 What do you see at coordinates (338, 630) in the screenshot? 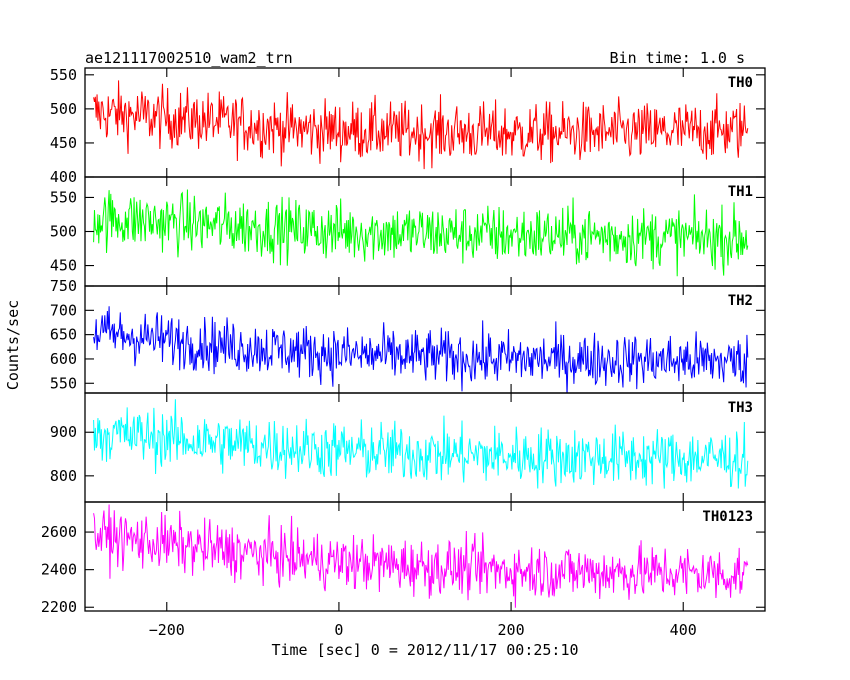
I see `x-tick-label: 0` at bounding box center [338, 630].